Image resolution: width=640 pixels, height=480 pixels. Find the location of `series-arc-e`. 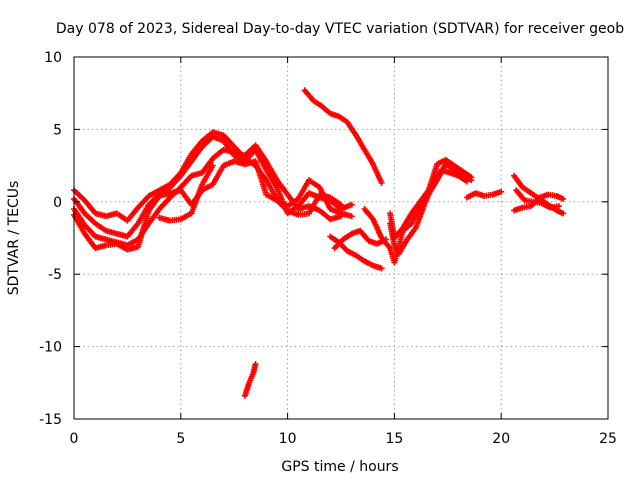

series-arc-e is located at coordinates (186, 193).